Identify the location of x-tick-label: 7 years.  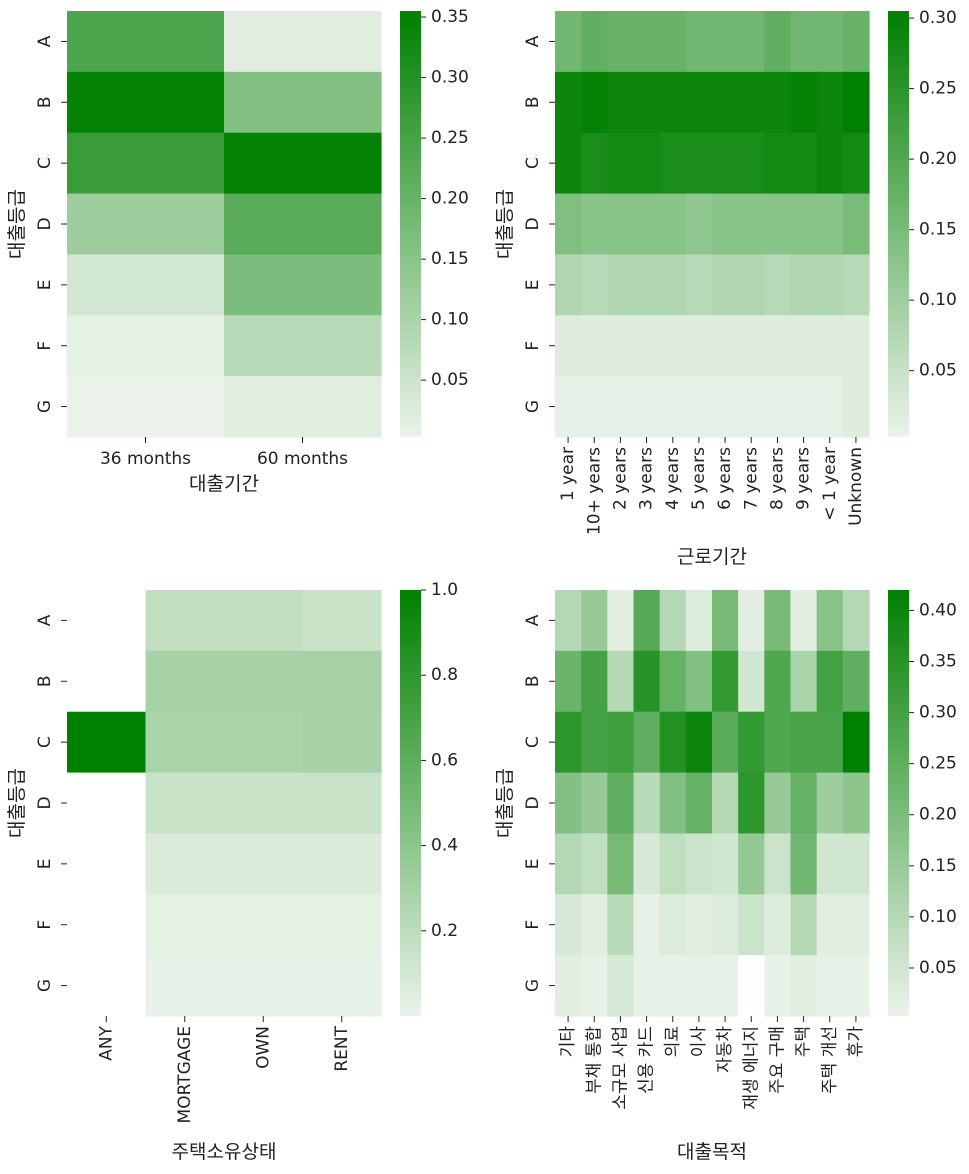
(751, 478).